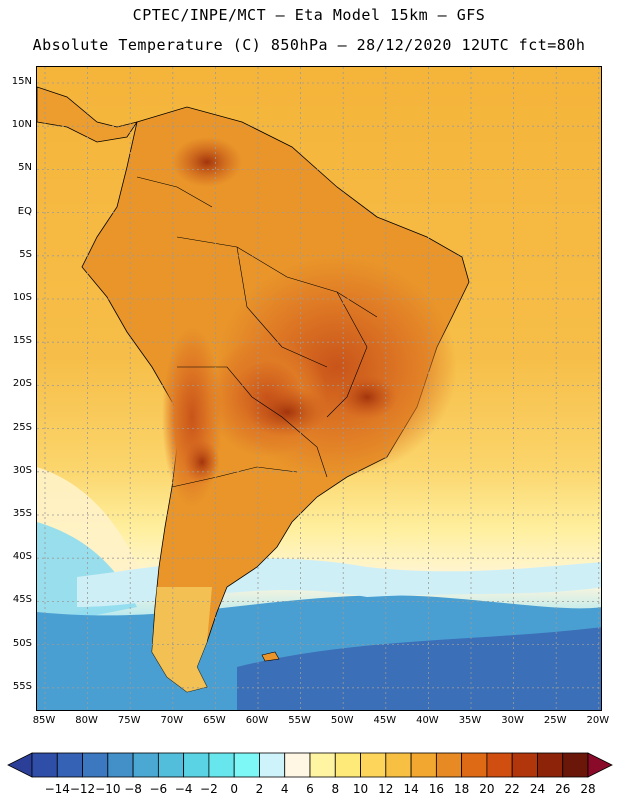  What do you see at coordinates (133, 789) in the screenshot?
I see `colorbar-tick-label: −8` at bounding box center [133, 789].